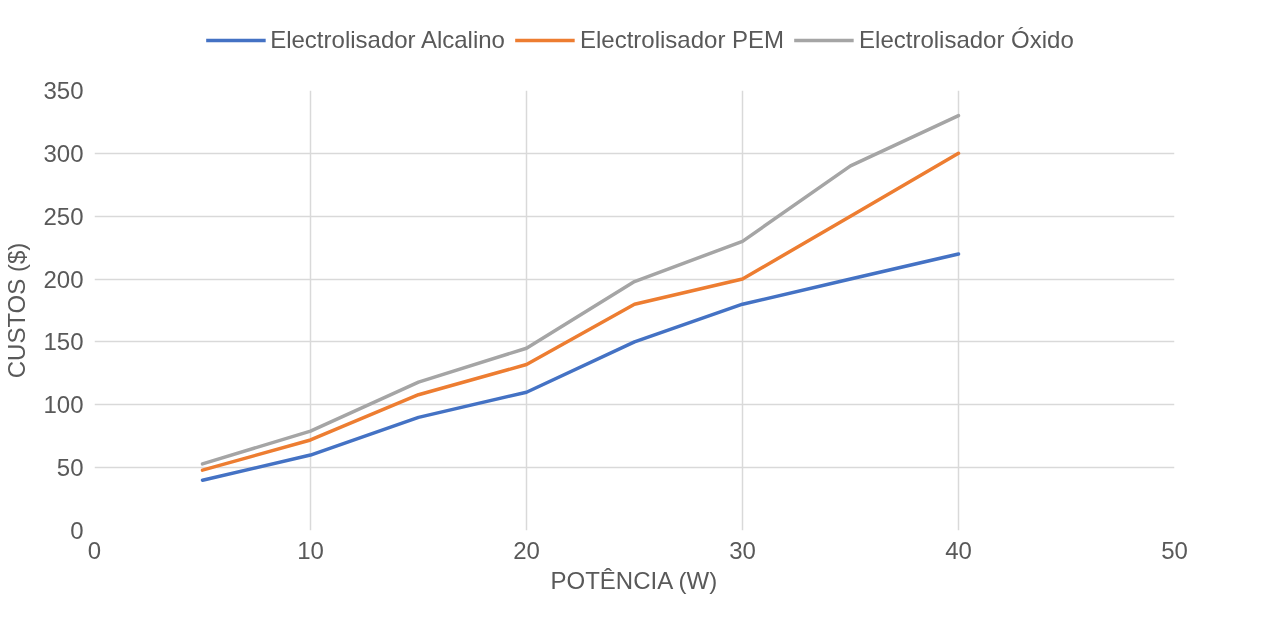  I want to click on x-tick-label: 30, so click(742, 550).